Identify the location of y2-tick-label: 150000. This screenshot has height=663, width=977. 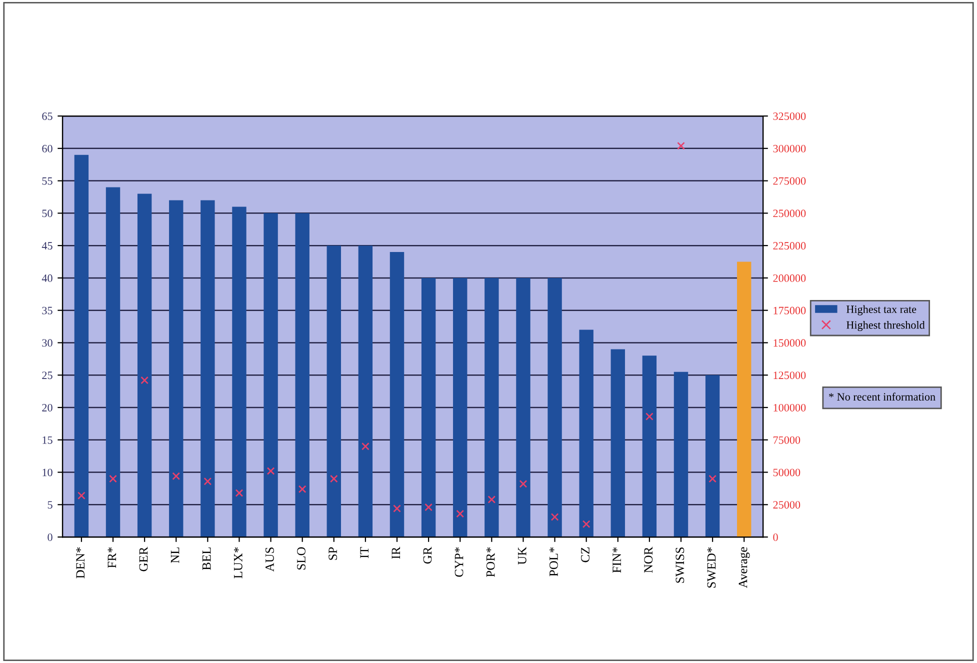
(790, 343).